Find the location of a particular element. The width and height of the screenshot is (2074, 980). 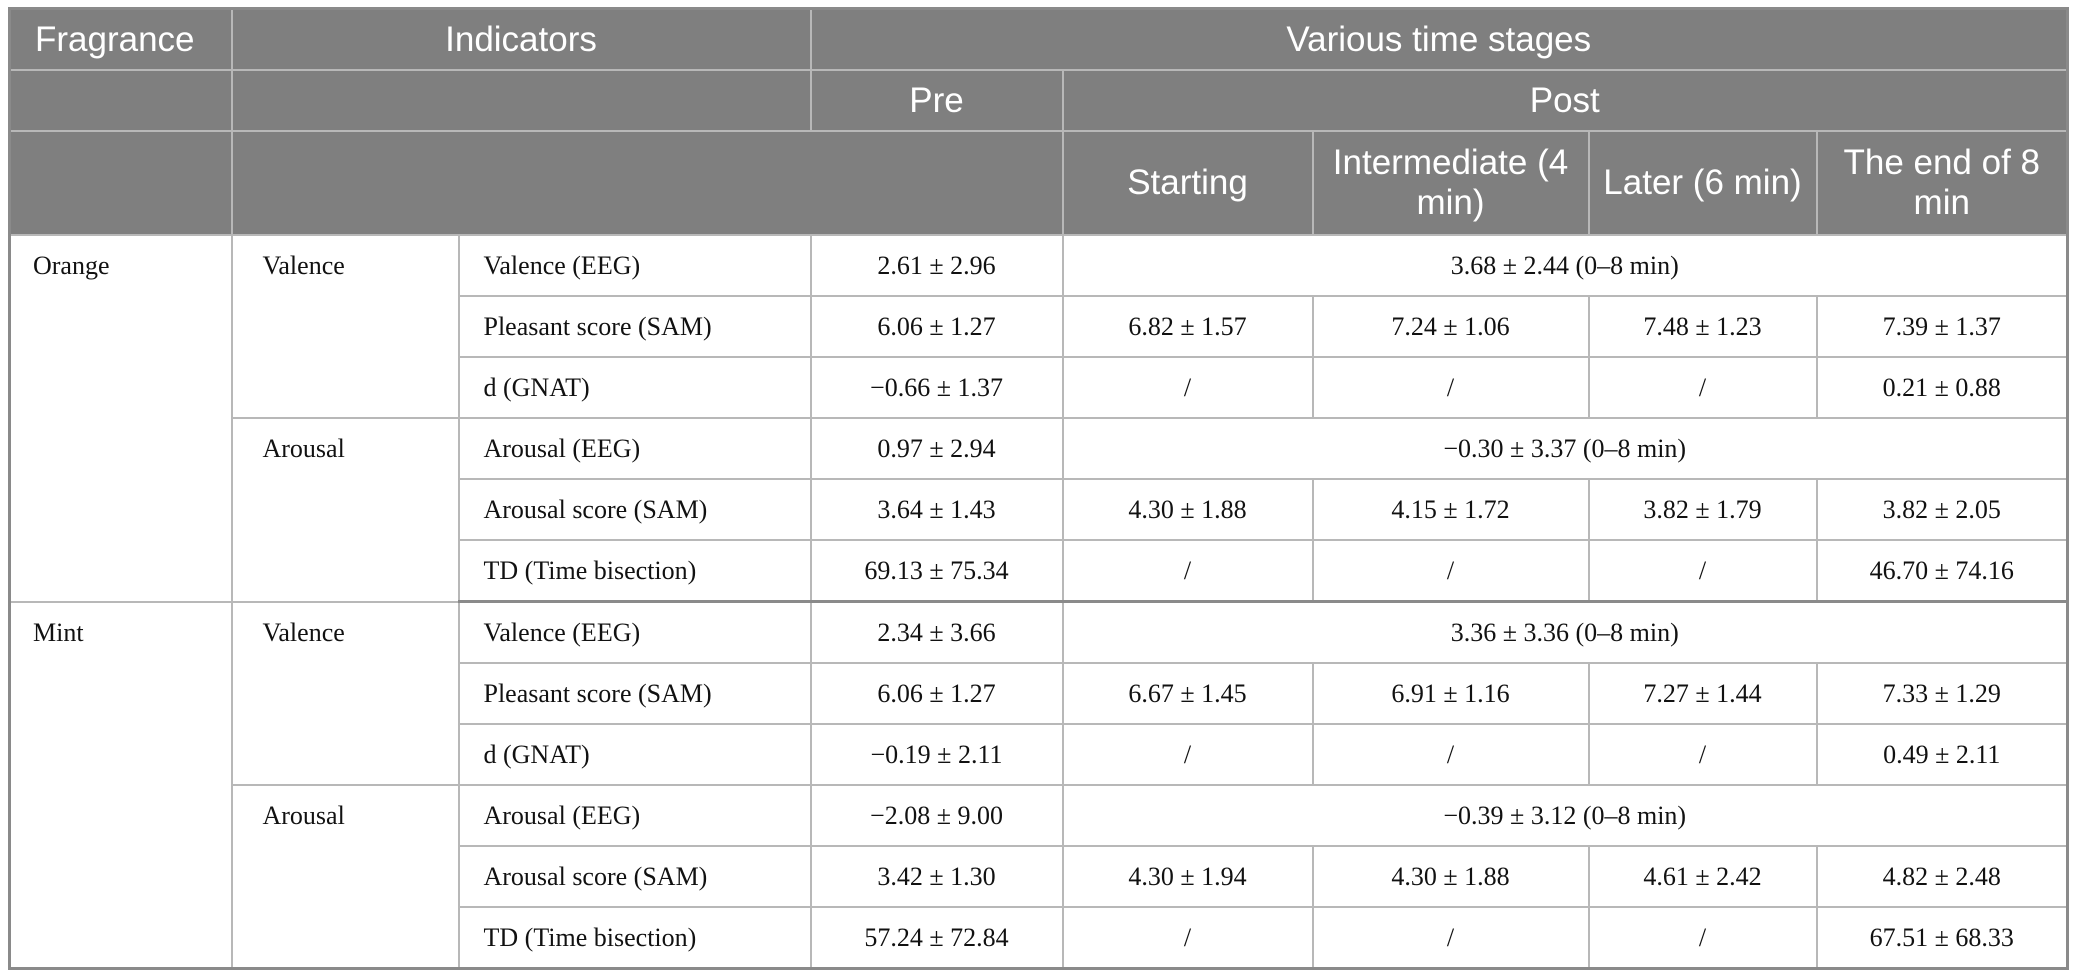

table-row: d (GNAT) −0.66 ± 1.37 / / / 0.21 ± 0.88 is located at coordinates (1039, 387).